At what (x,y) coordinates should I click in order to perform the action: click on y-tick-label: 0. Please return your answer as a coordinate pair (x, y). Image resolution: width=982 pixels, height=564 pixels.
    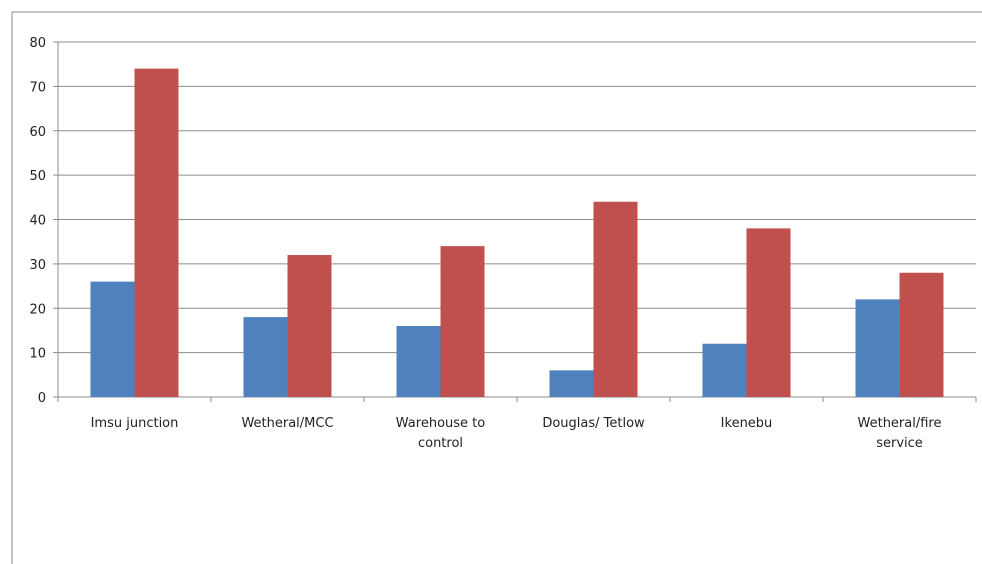
    Looking at the image, I should click on (42, 398).